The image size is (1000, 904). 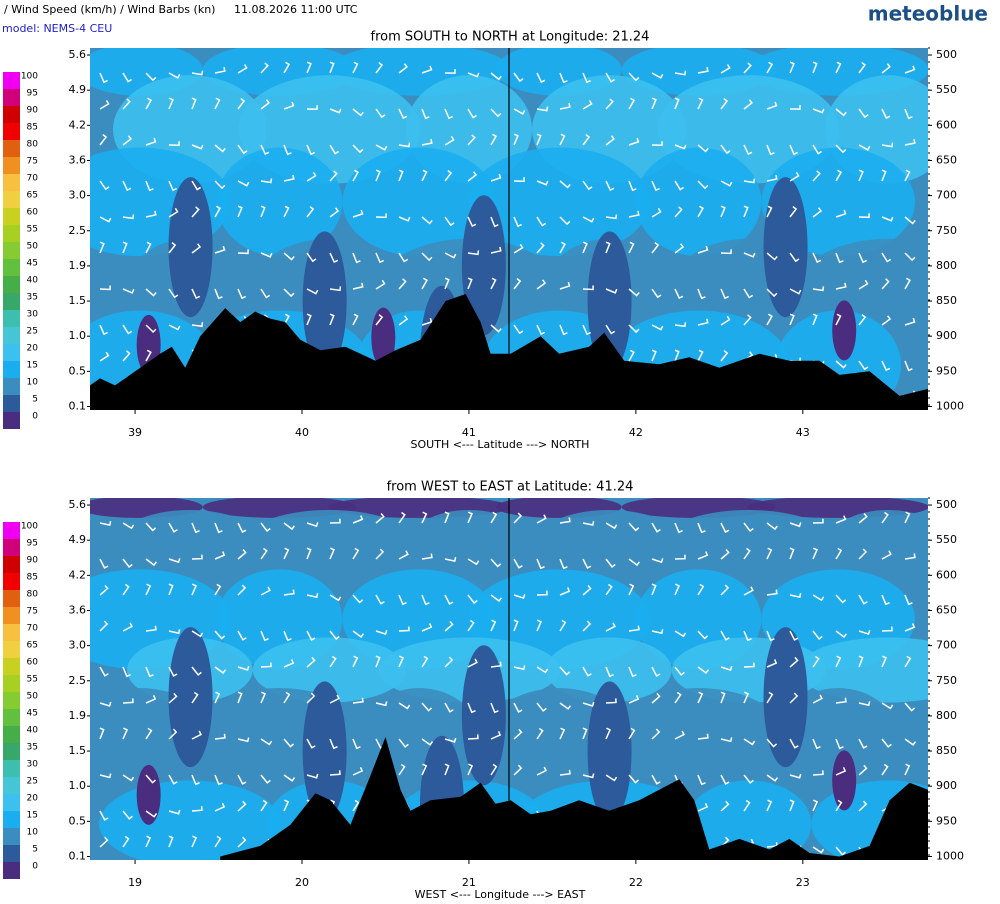 What do you see at coordinates (78, 159) in the screenshot?
I see `y-tick-label: 3.6` at bounding box center [78, 159].